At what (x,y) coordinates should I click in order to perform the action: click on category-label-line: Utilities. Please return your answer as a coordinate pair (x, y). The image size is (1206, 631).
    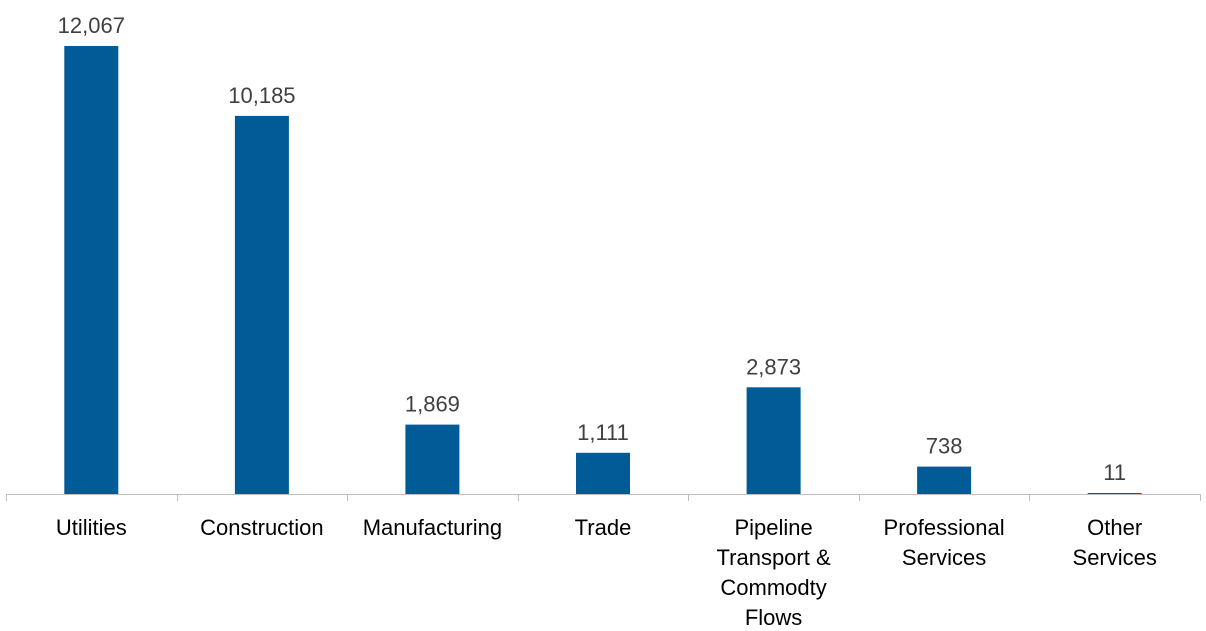
    Looking at the image, I should click on (91, 527).